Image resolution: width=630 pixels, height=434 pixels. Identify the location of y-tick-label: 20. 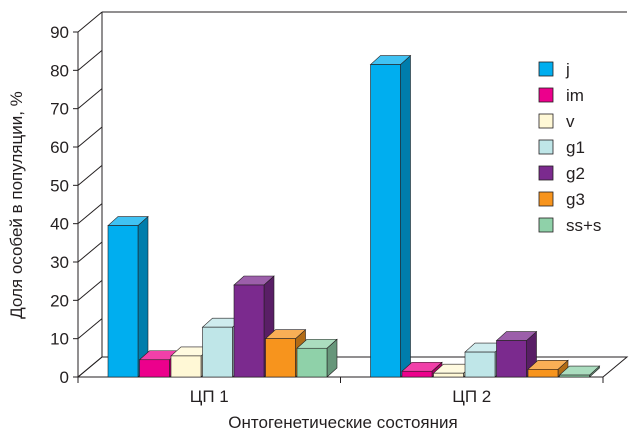
(59, 300).